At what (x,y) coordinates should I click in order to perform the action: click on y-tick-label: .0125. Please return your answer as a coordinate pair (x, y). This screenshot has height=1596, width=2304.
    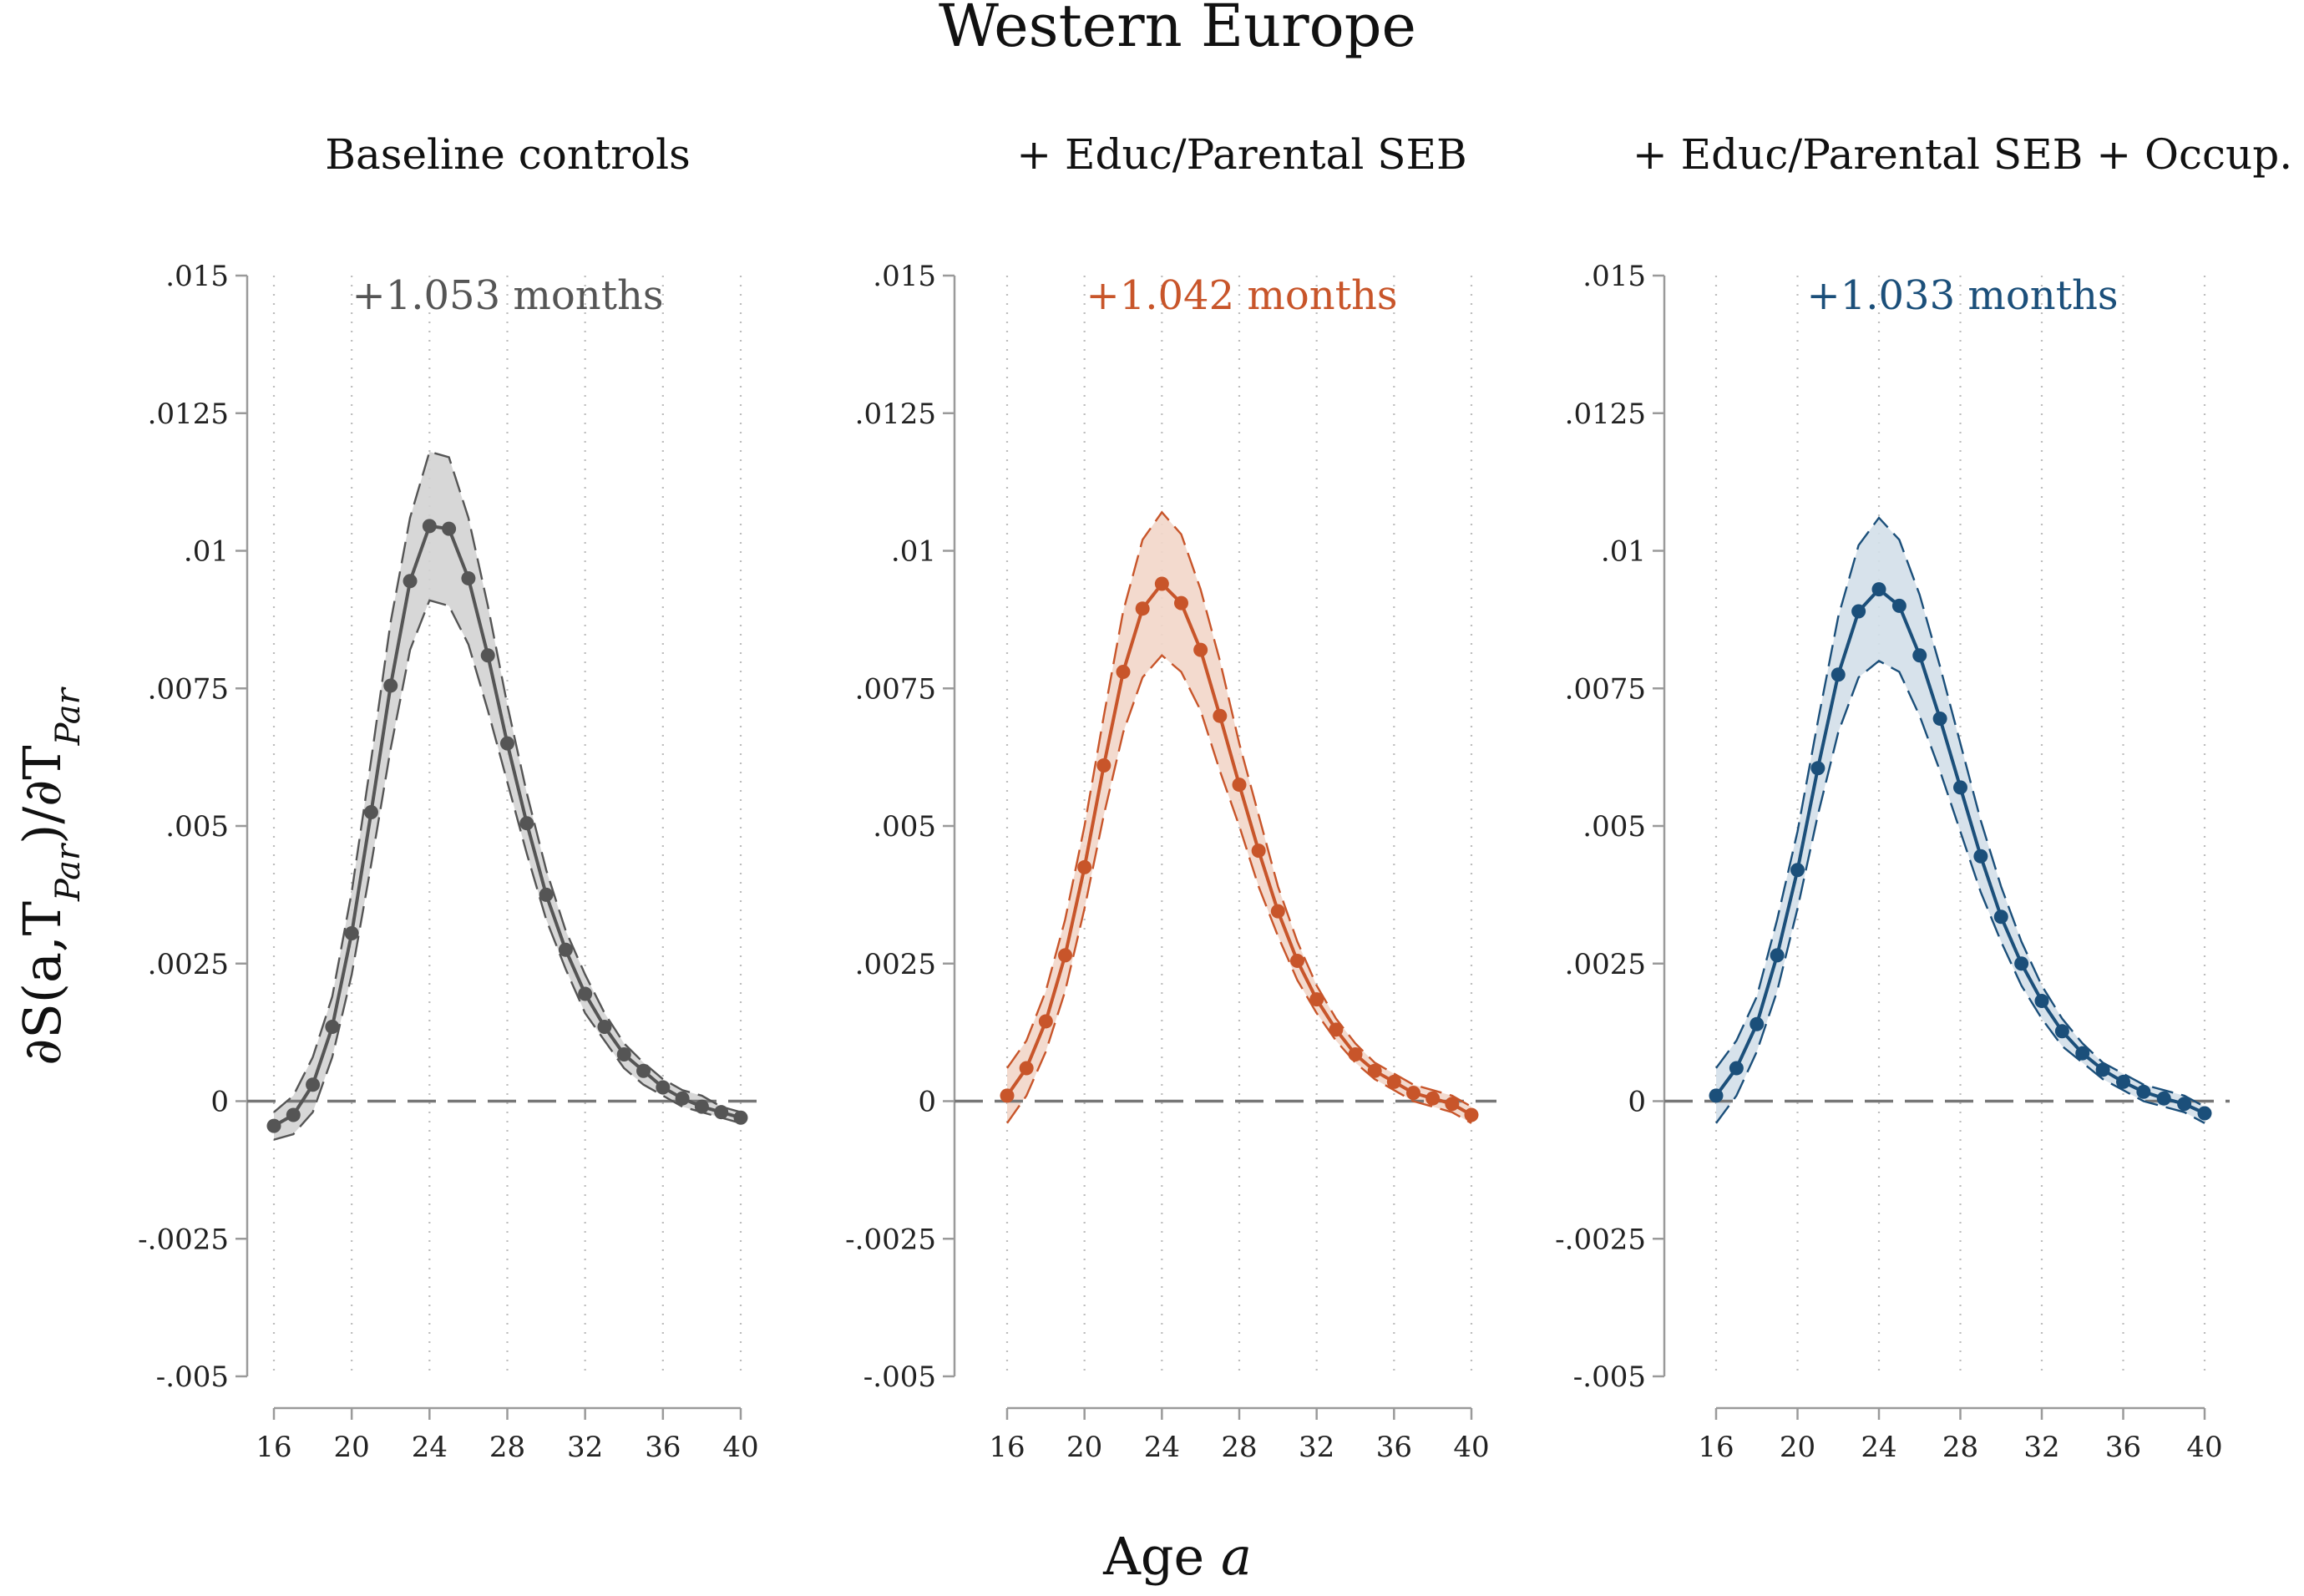
    Looking at the image, I should click on (1605, 415).